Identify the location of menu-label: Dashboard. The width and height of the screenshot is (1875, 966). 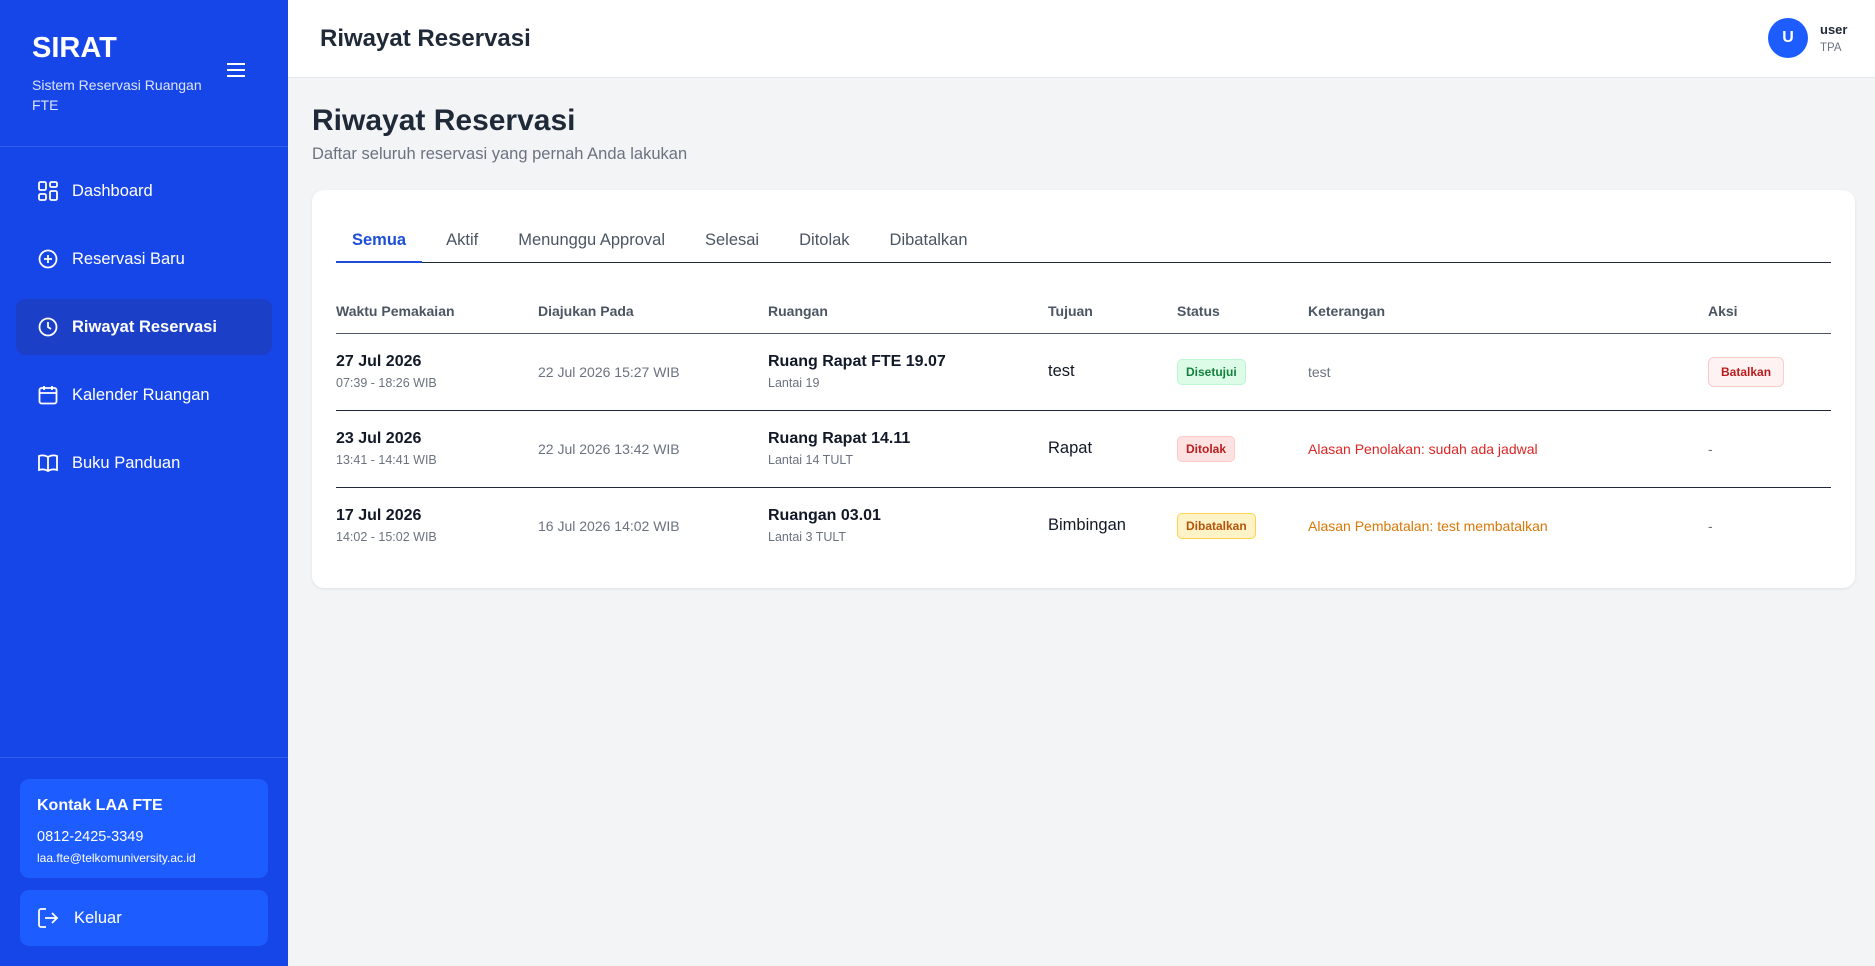
(112, 190).